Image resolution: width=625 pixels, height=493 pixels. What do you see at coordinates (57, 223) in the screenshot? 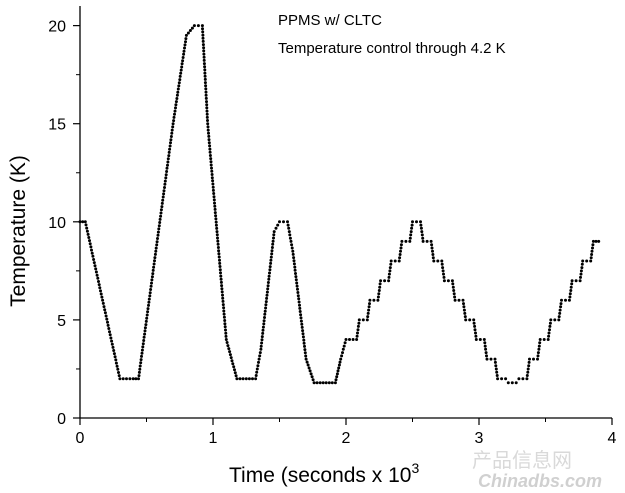
I see `y-tick-label: 10` at bounding box center [57, 223].